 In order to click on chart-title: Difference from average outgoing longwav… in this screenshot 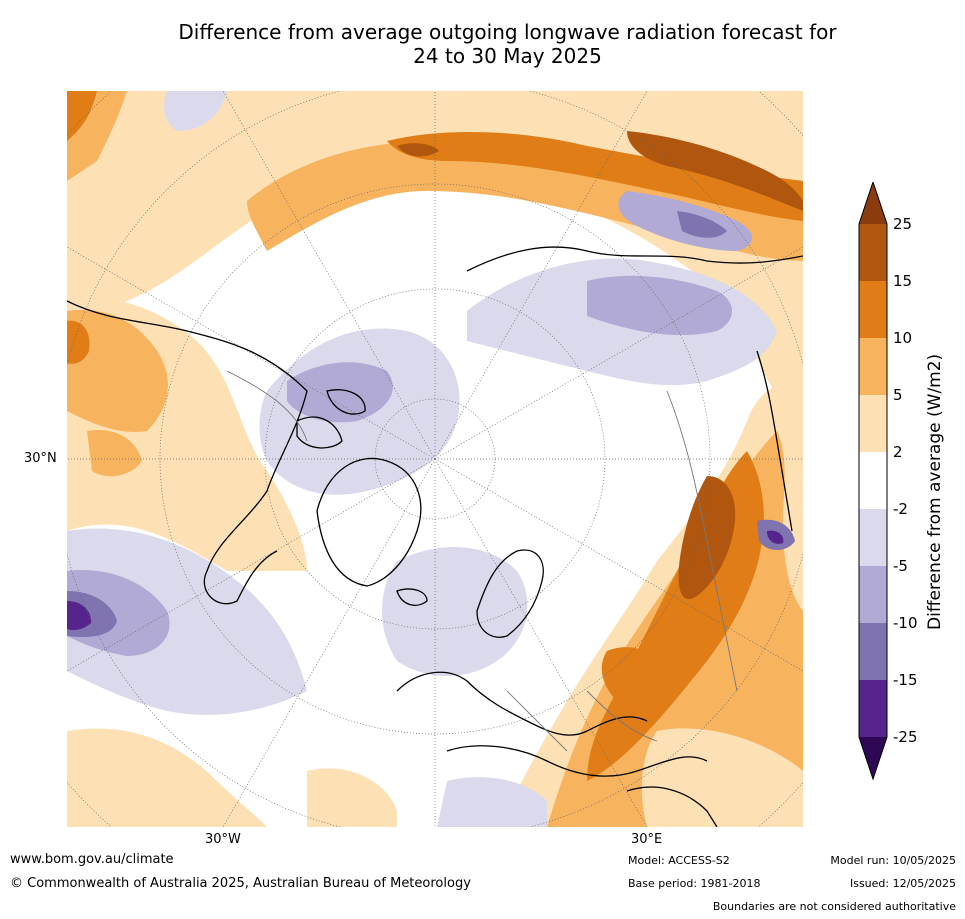, I will do `click(507, 44)`.